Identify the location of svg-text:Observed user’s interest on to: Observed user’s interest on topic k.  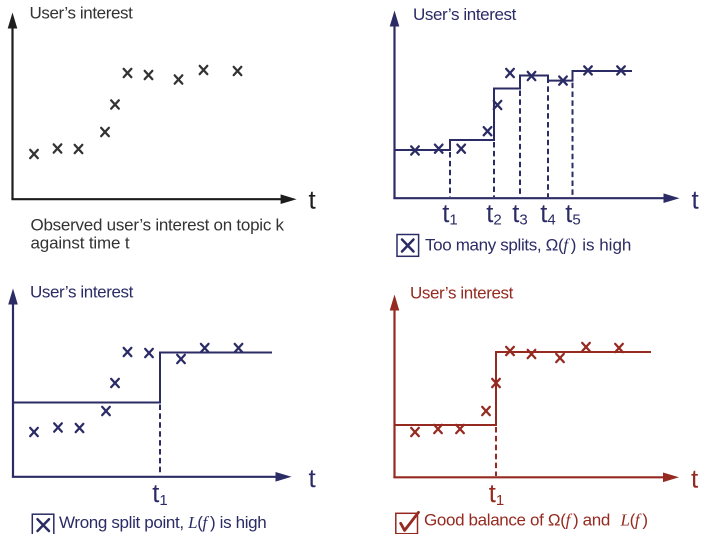
(158, 224).